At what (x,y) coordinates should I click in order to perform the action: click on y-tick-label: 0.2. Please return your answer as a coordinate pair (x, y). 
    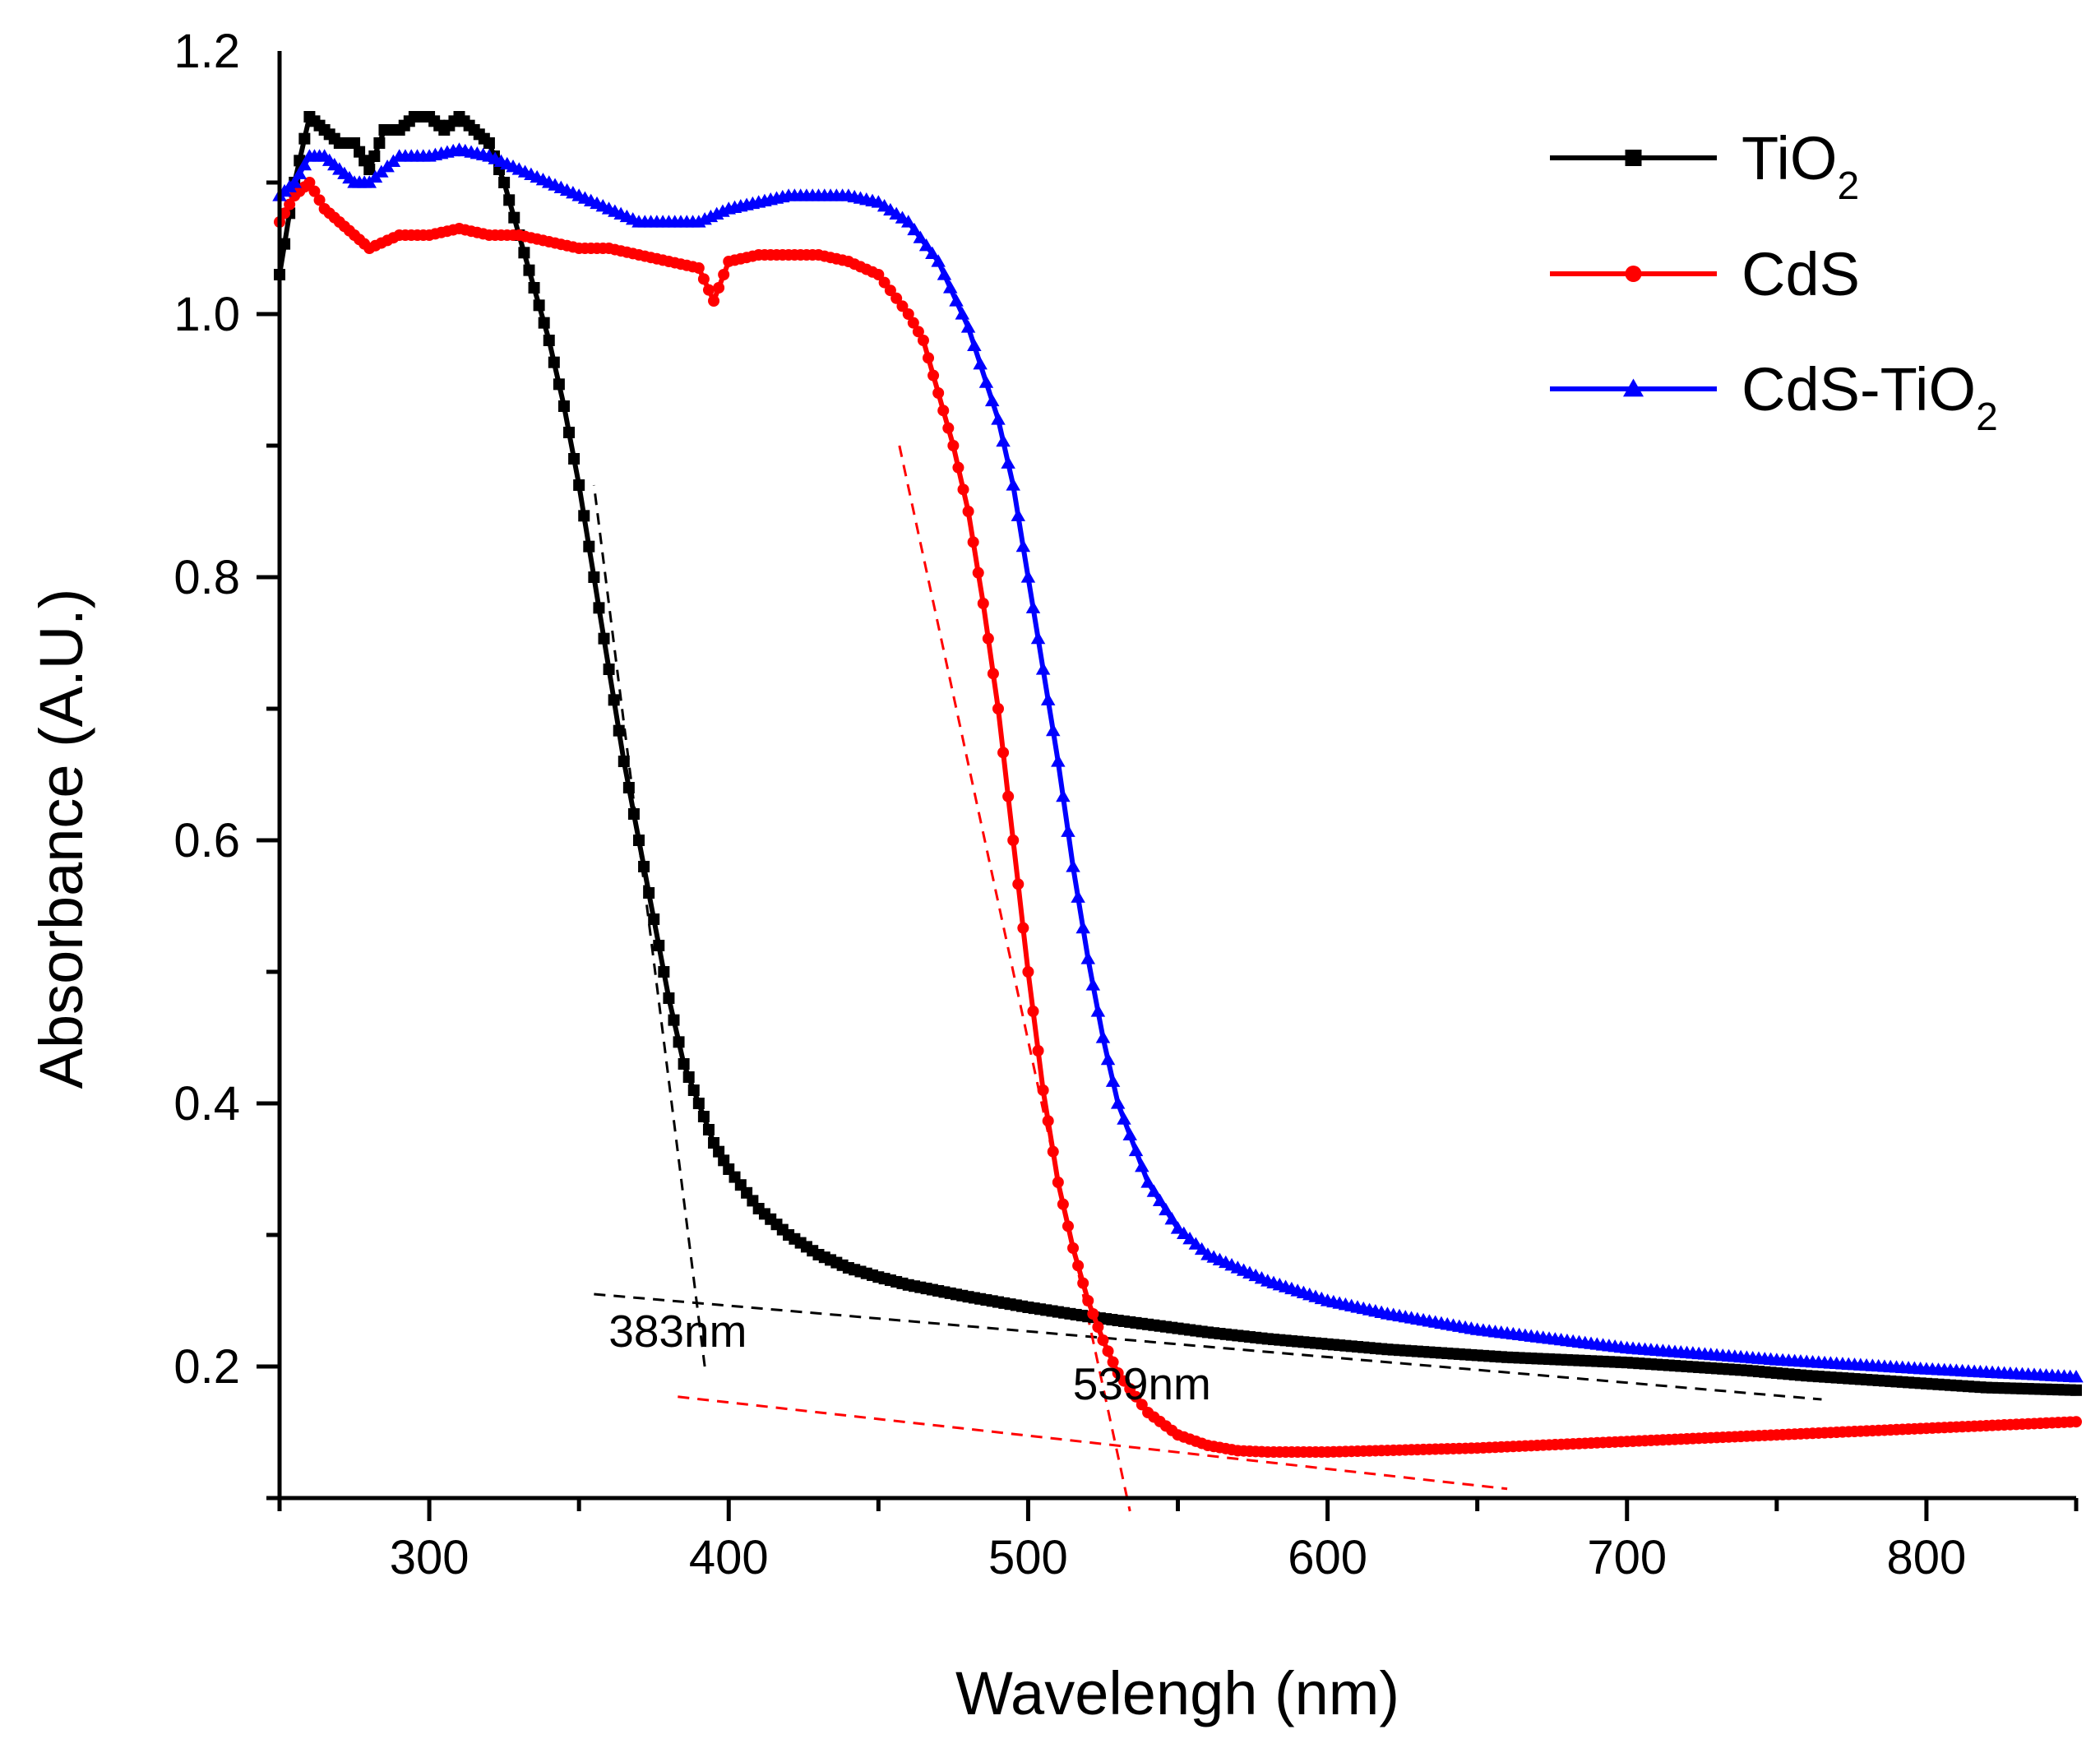
    Looking at the image, I should click on (206, 1367).